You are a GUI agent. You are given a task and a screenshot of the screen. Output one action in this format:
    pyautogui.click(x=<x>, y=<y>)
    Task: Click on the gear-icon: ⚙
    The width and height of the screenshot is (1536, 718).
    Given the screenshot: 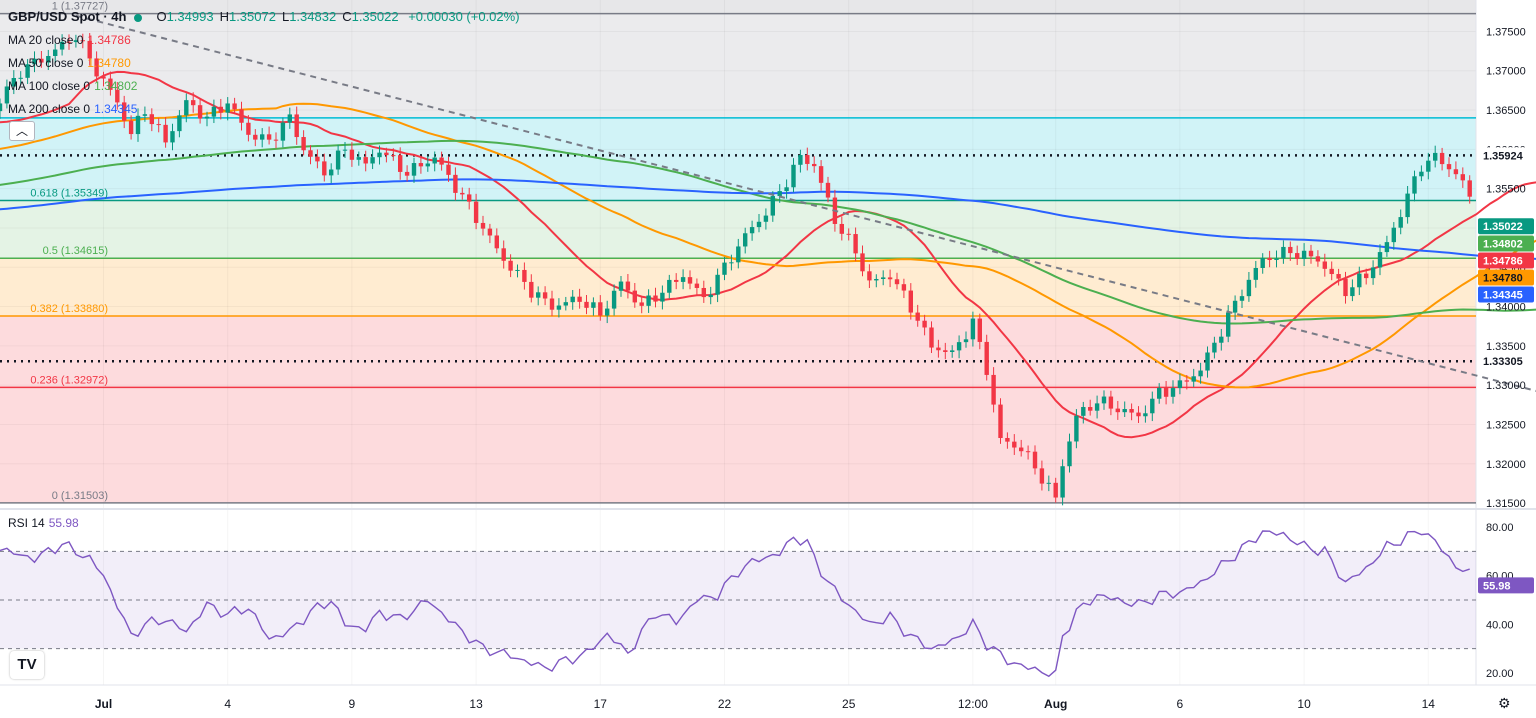 What is the action you would take?
    pyautogui.click(x=1504, y=703)
    